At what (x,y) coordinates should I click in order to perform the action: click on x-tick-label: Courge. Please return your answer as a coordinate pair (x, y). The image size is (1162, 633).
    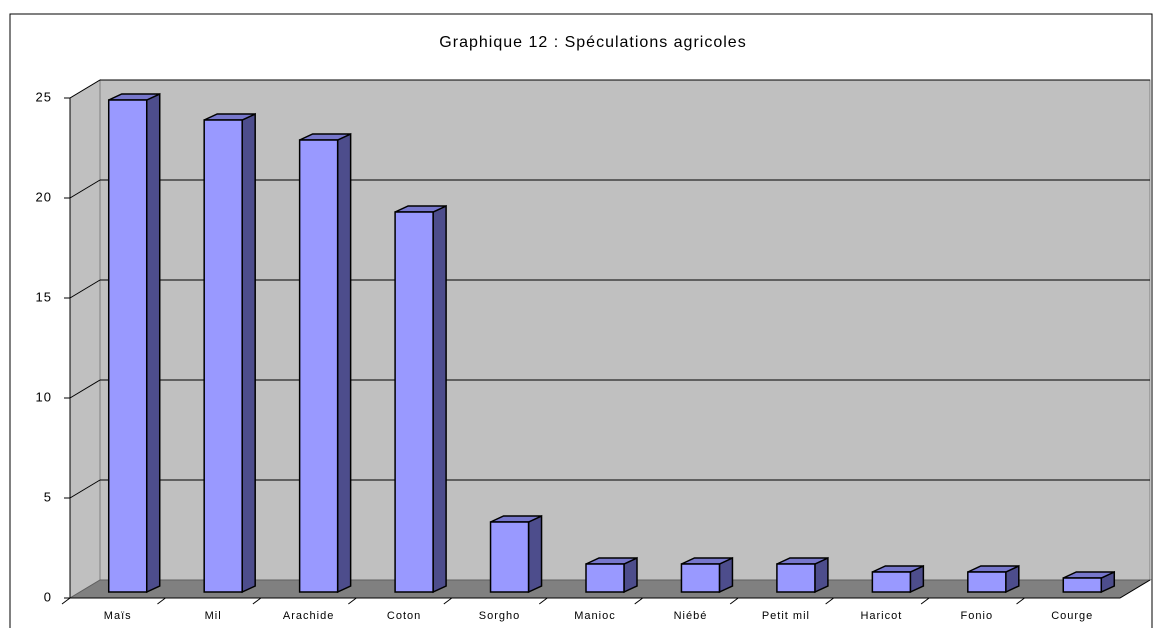
    Looking at the image, I should click on (1072, 616).